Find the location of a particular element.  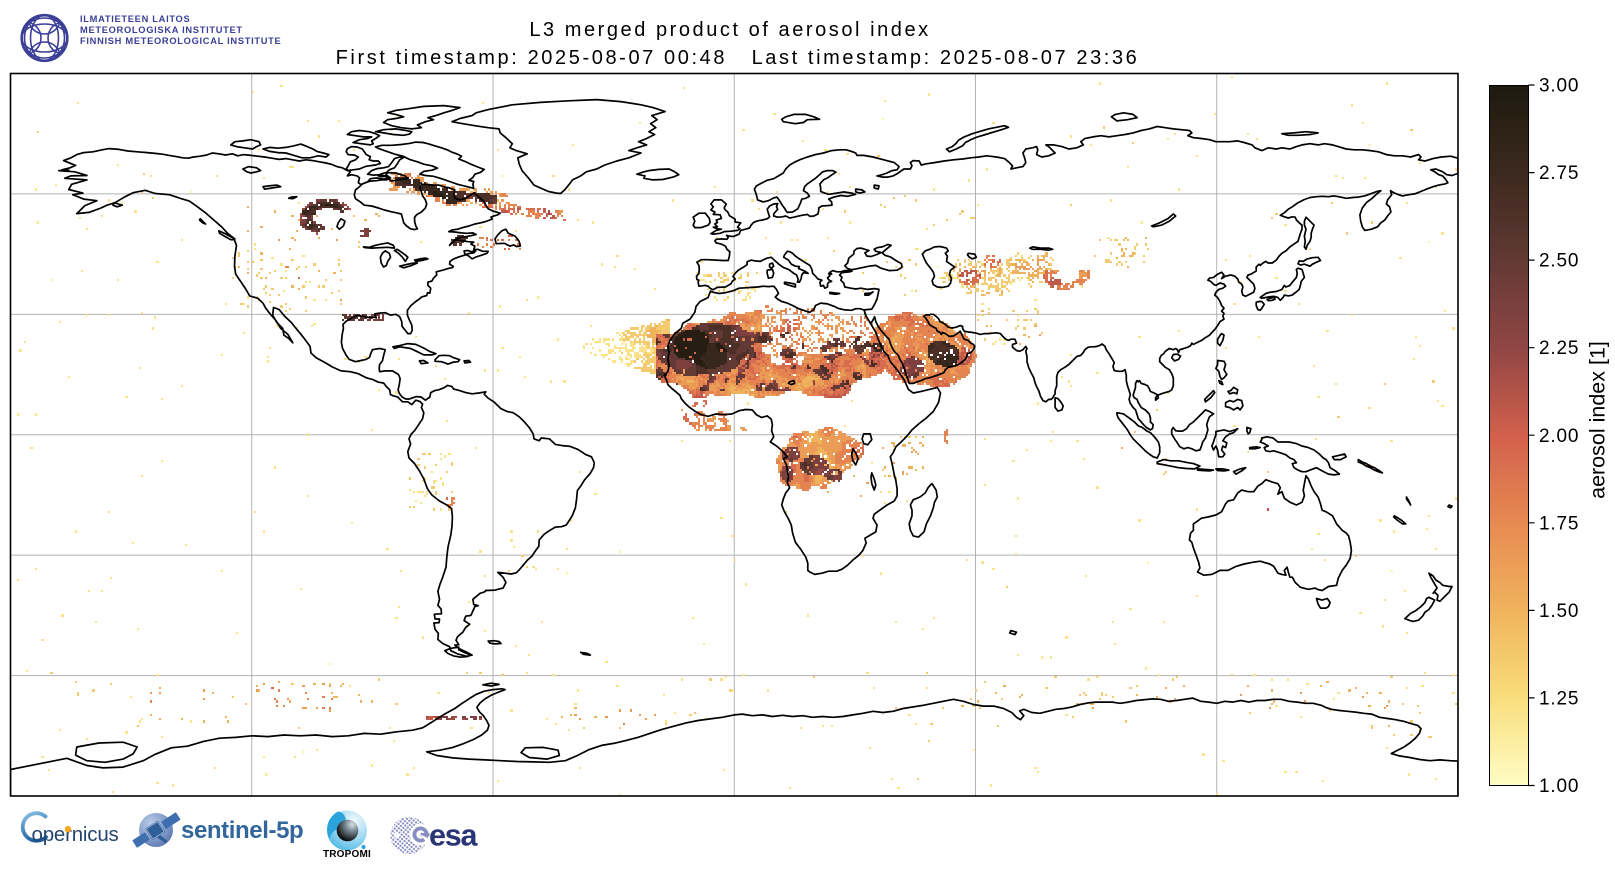

svg-text: esa is located at coordinates (454, 836).